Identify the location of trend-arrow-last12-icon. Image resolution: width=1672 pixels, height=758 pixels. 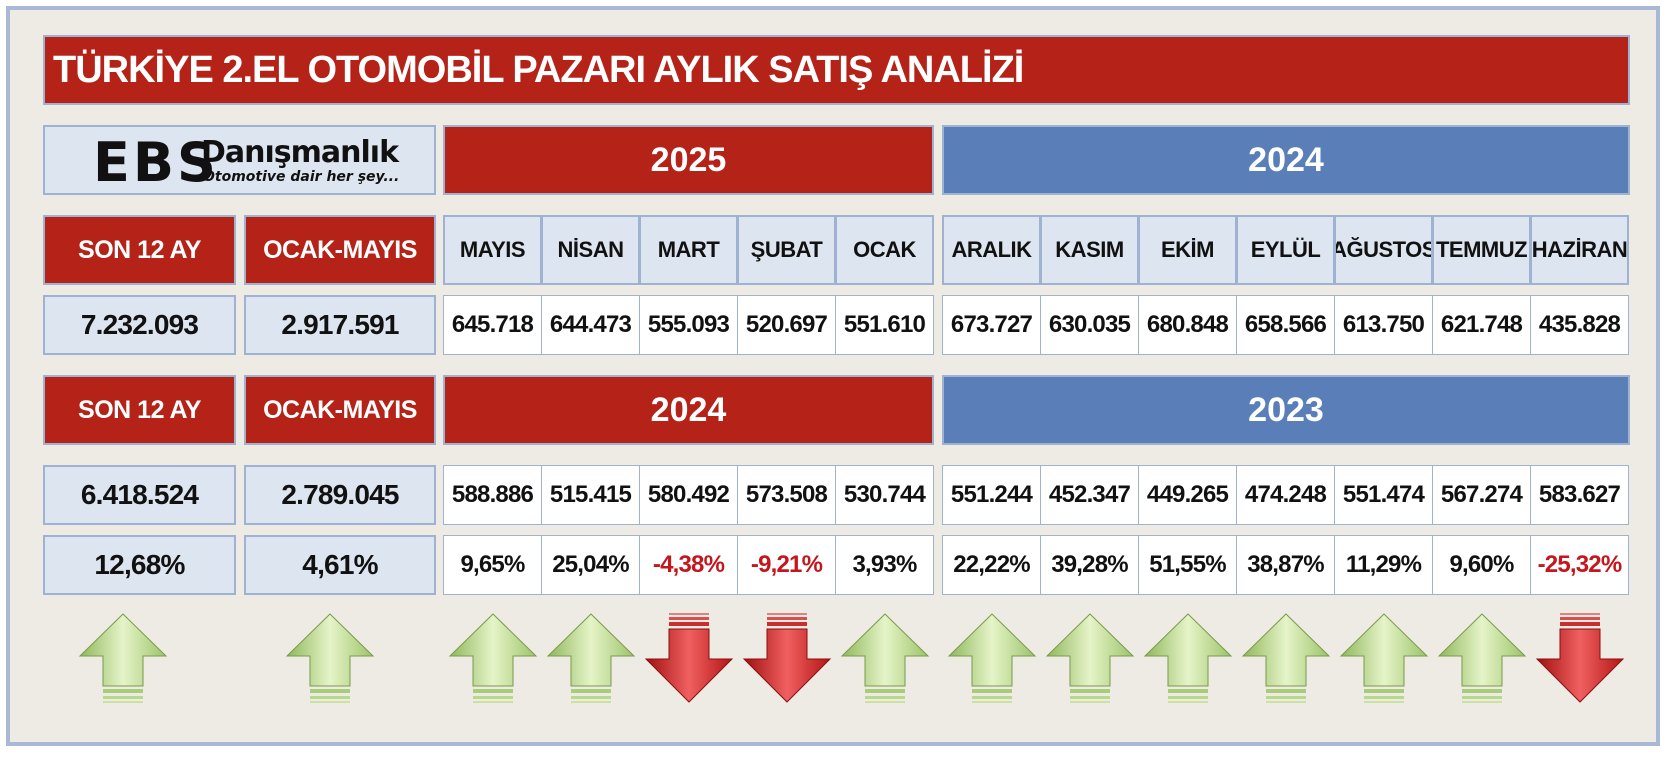
(123, 658).